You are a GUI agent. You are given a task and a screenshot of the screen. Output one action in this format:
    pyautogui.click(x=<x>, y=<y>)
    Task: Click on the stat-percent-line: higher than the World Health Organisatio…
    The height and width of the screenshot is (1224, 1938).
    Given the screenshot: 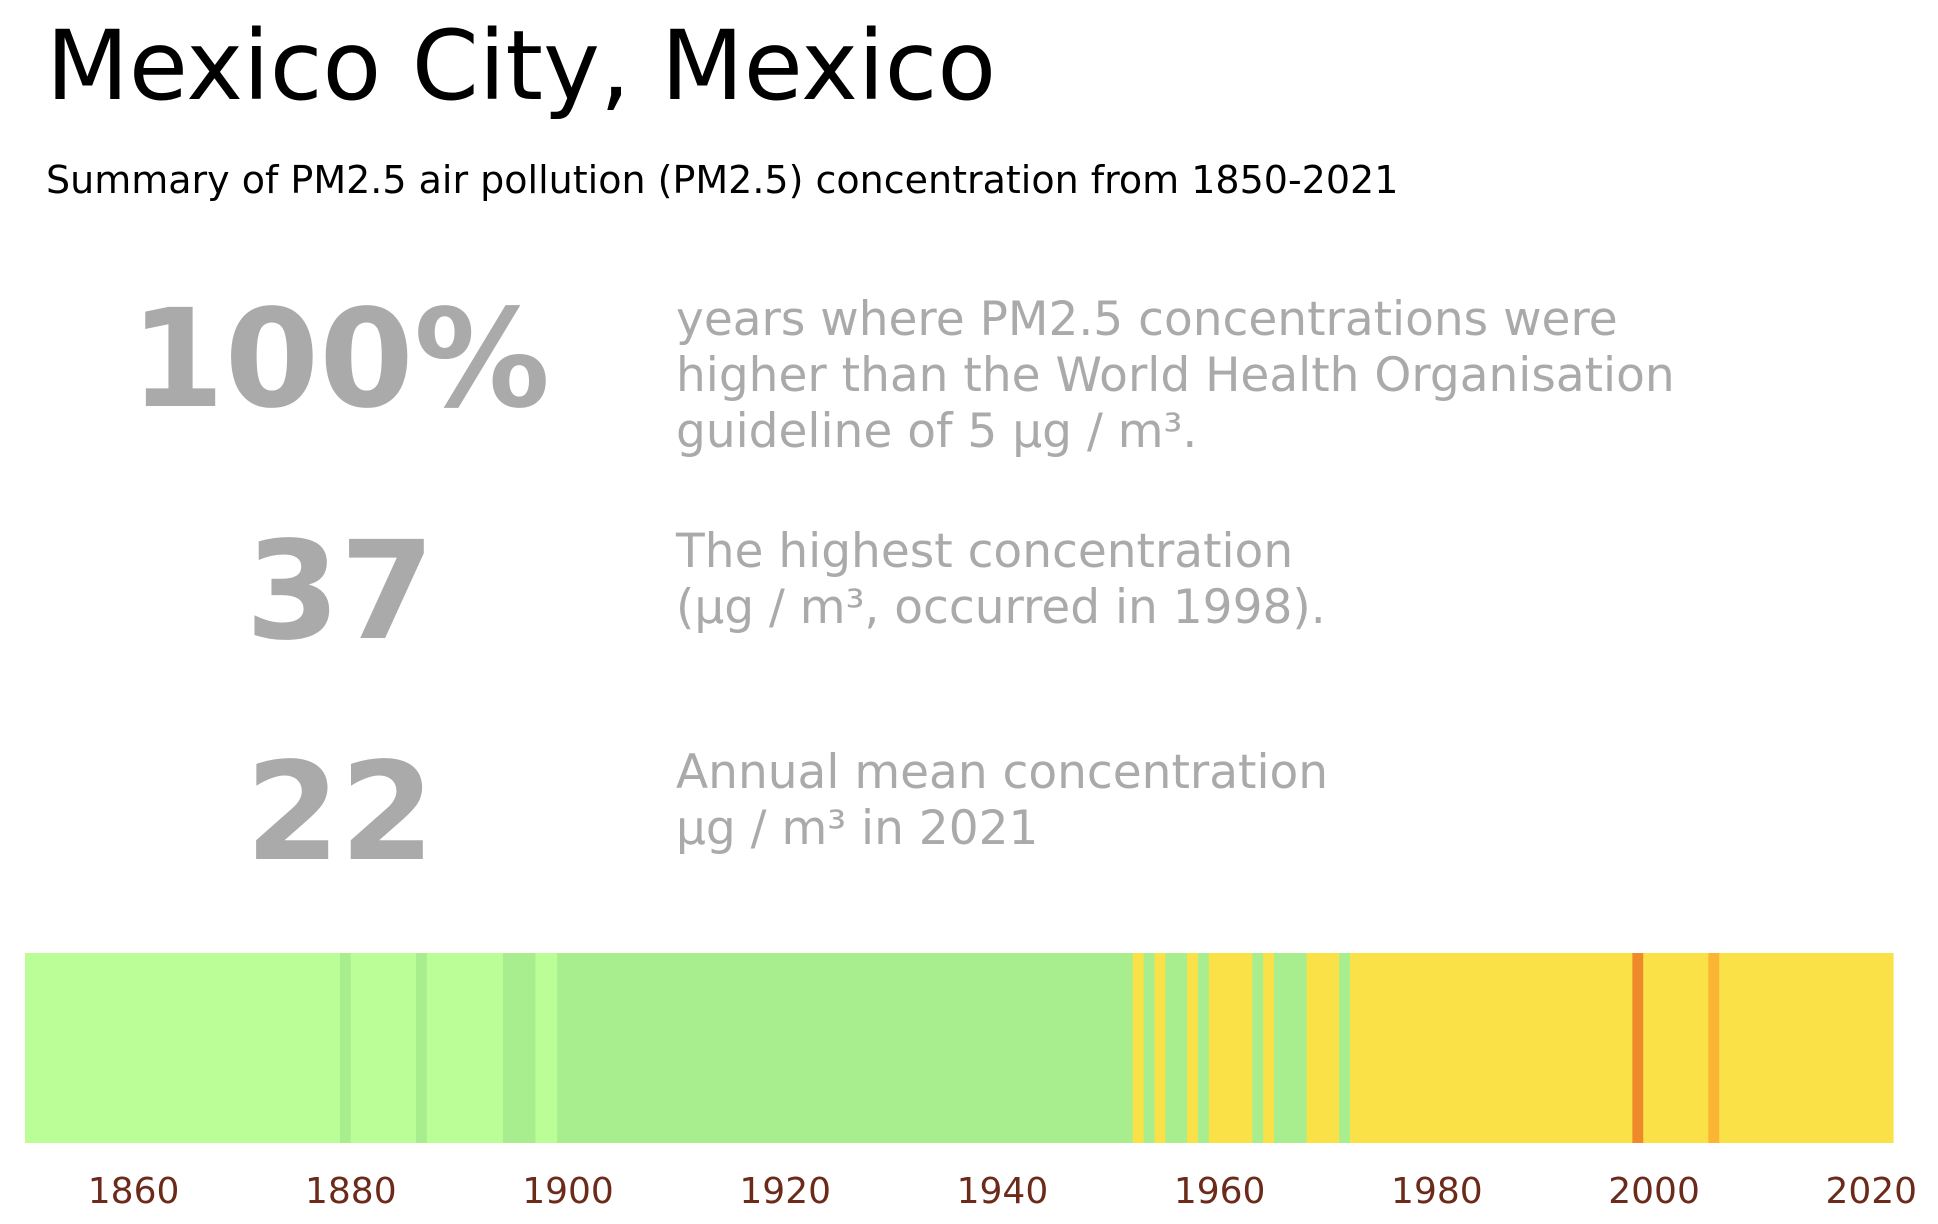 What is the action you would take?
    pyautogui.click(x=1175, y=375)
    